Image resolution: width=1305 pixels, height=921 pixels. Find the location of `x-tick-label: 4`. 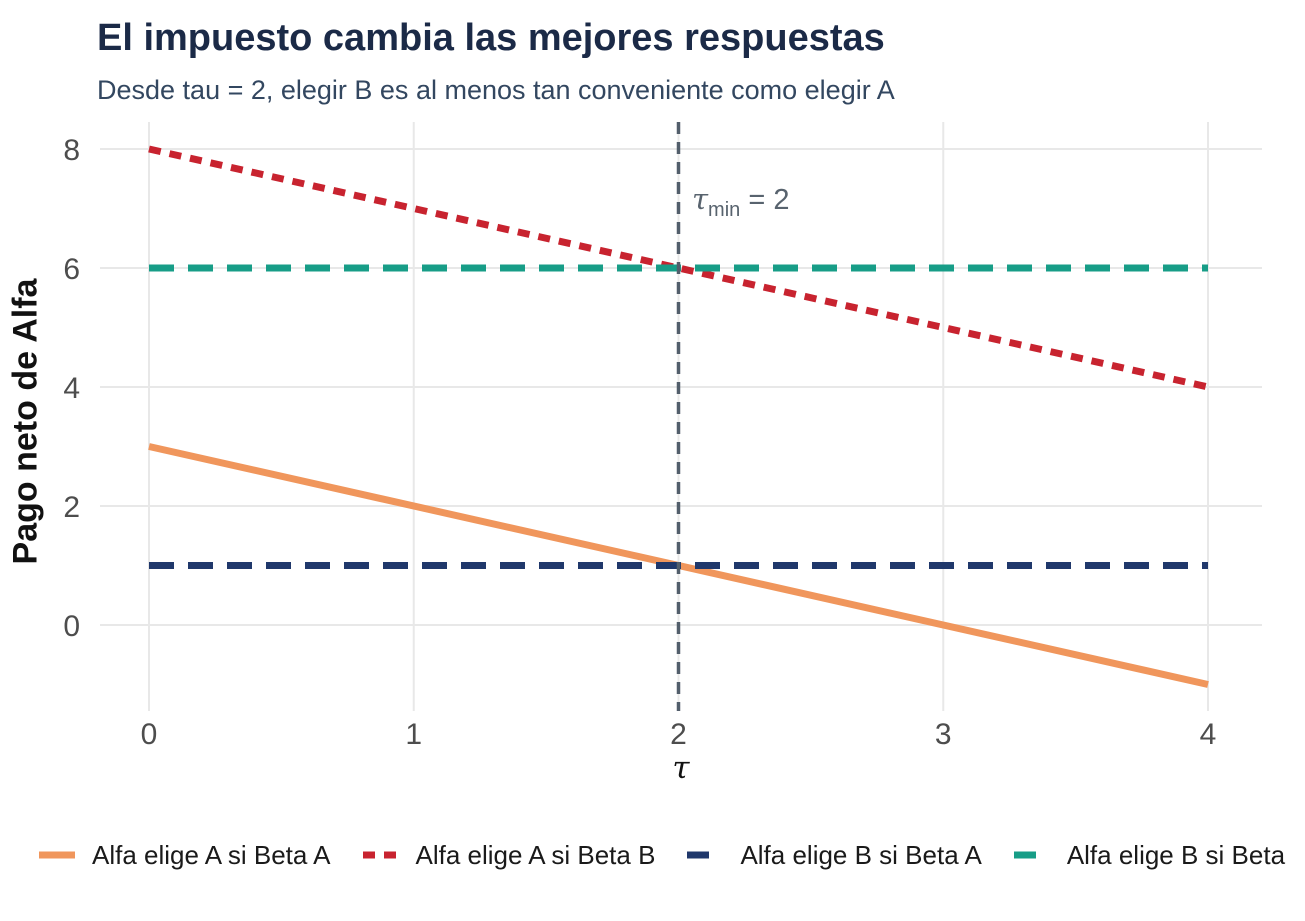

x-tick-label: 4 is located at coordinates (1208, 734).